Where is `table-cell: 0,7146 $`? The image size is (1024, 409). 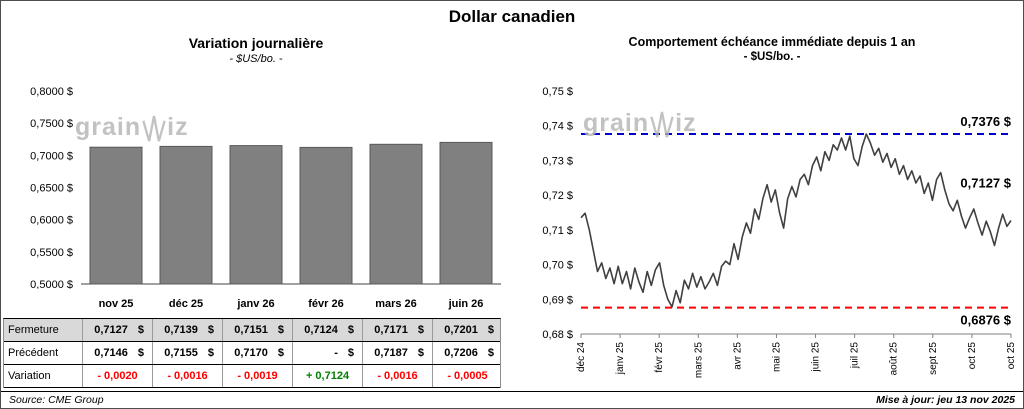 table-cell: 0,7146 $ is located at coordinates (117, 353).